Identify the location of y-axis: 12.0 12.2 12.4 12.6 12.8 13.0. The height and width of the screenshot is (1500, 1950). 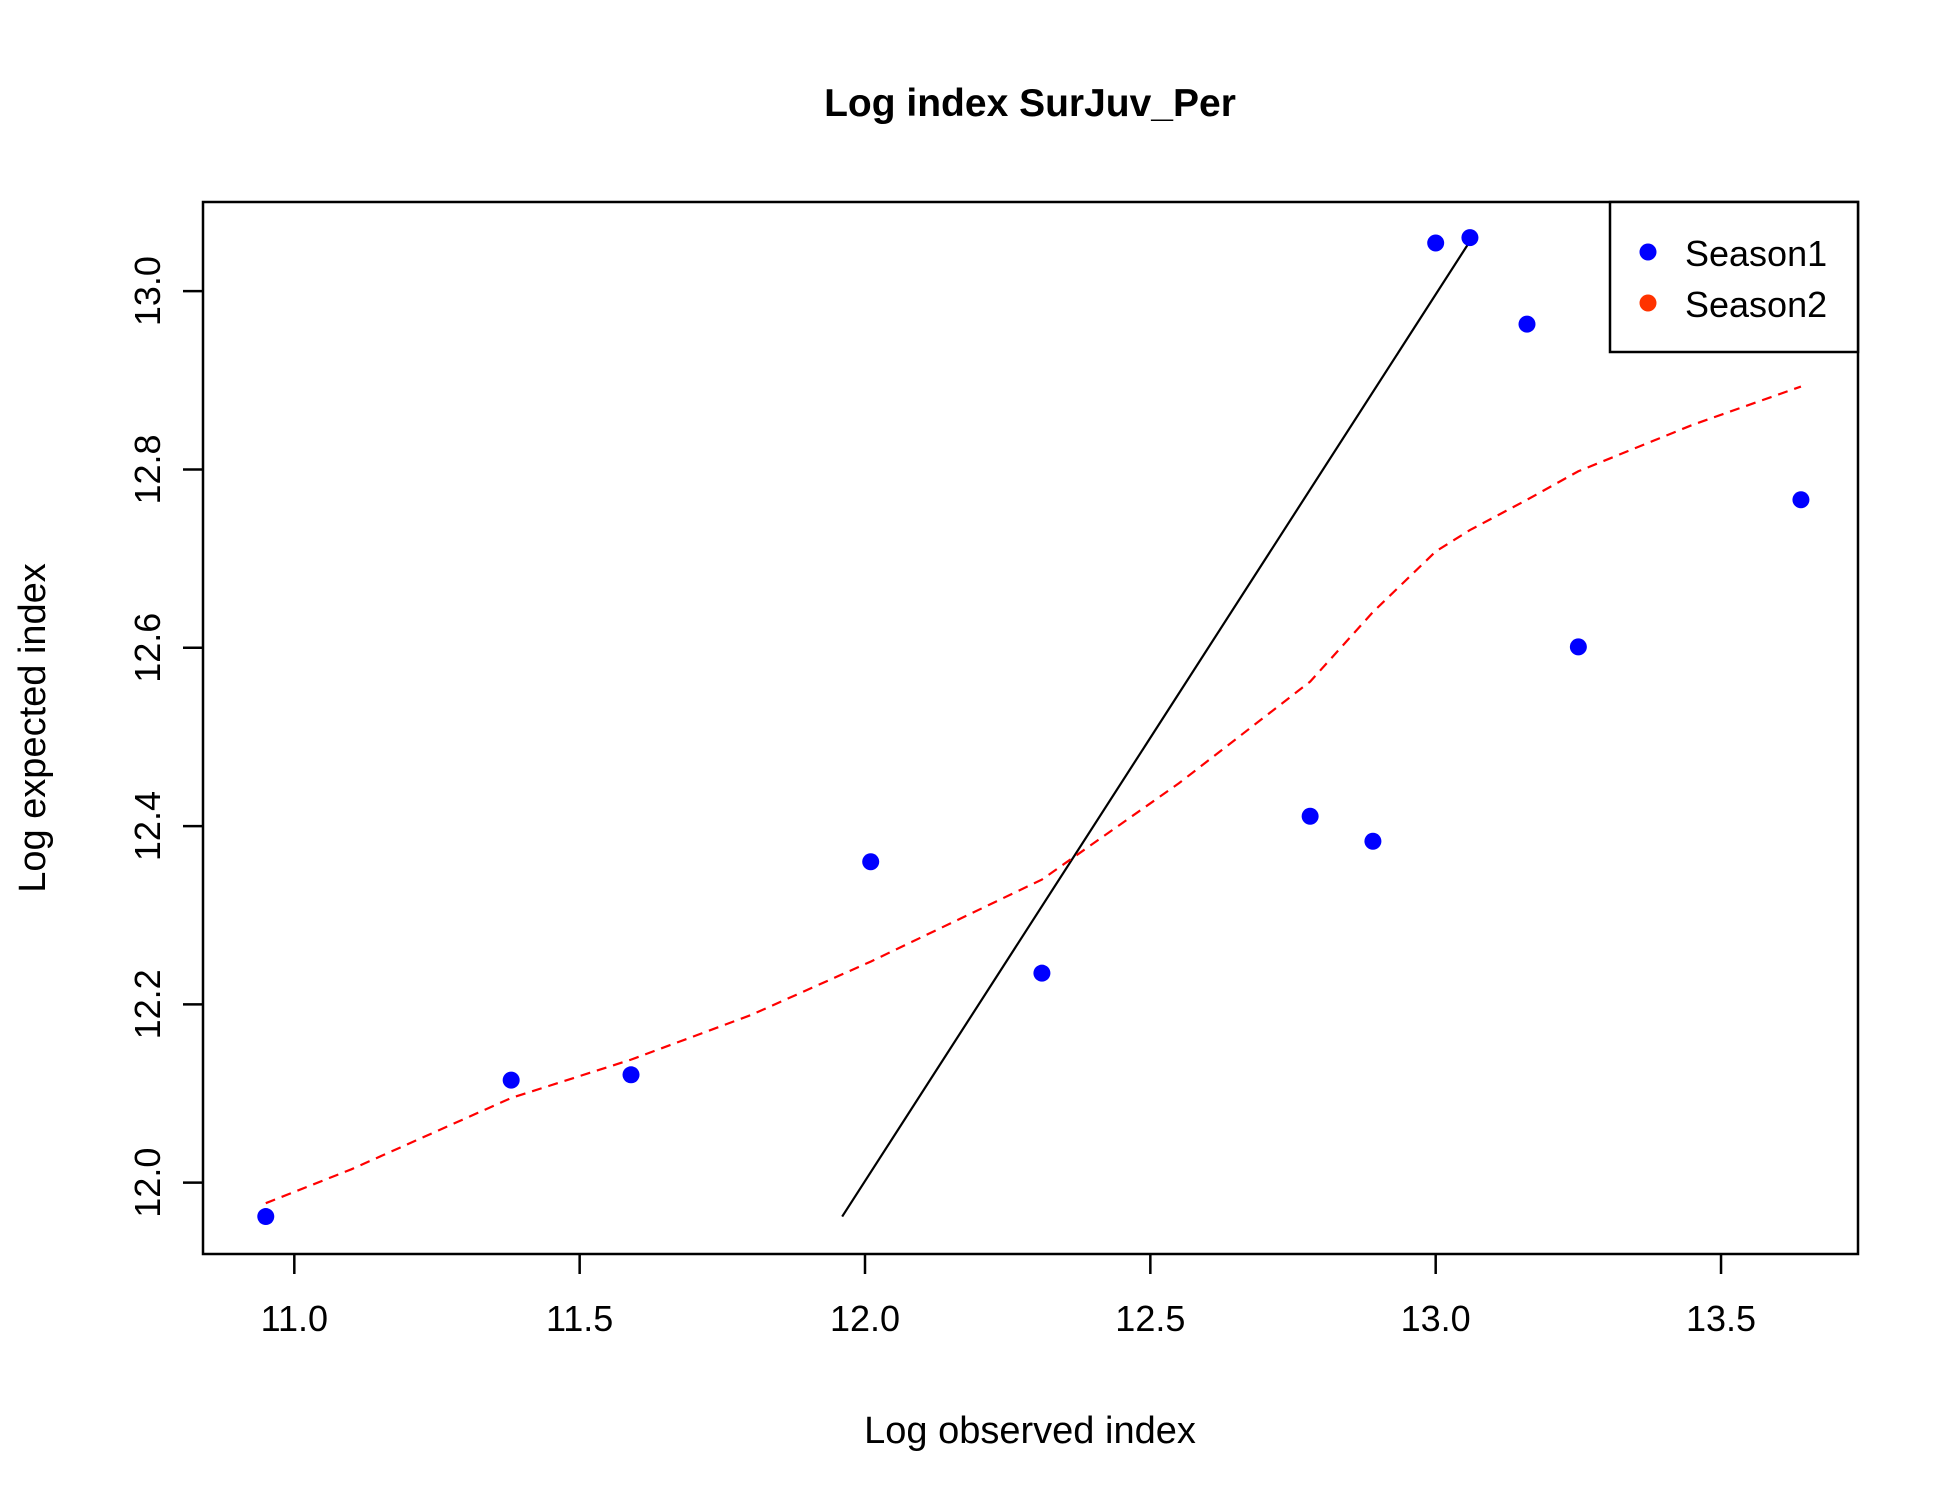
(165, 737).